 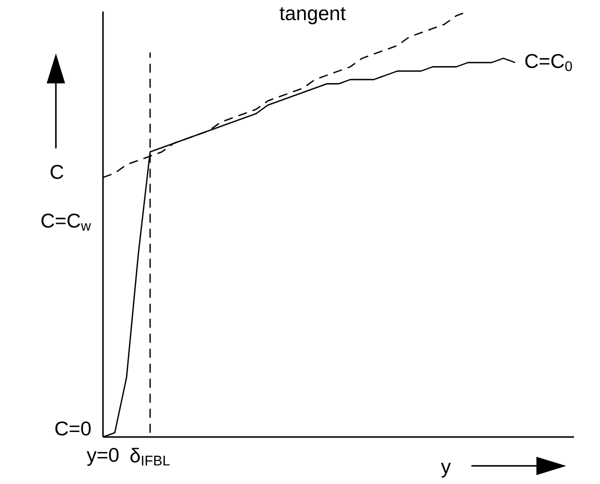 What do you see at coordinates (57, 171) in the screenshot?
I see `y-axis-title: C` at bounding box center [57, 171].